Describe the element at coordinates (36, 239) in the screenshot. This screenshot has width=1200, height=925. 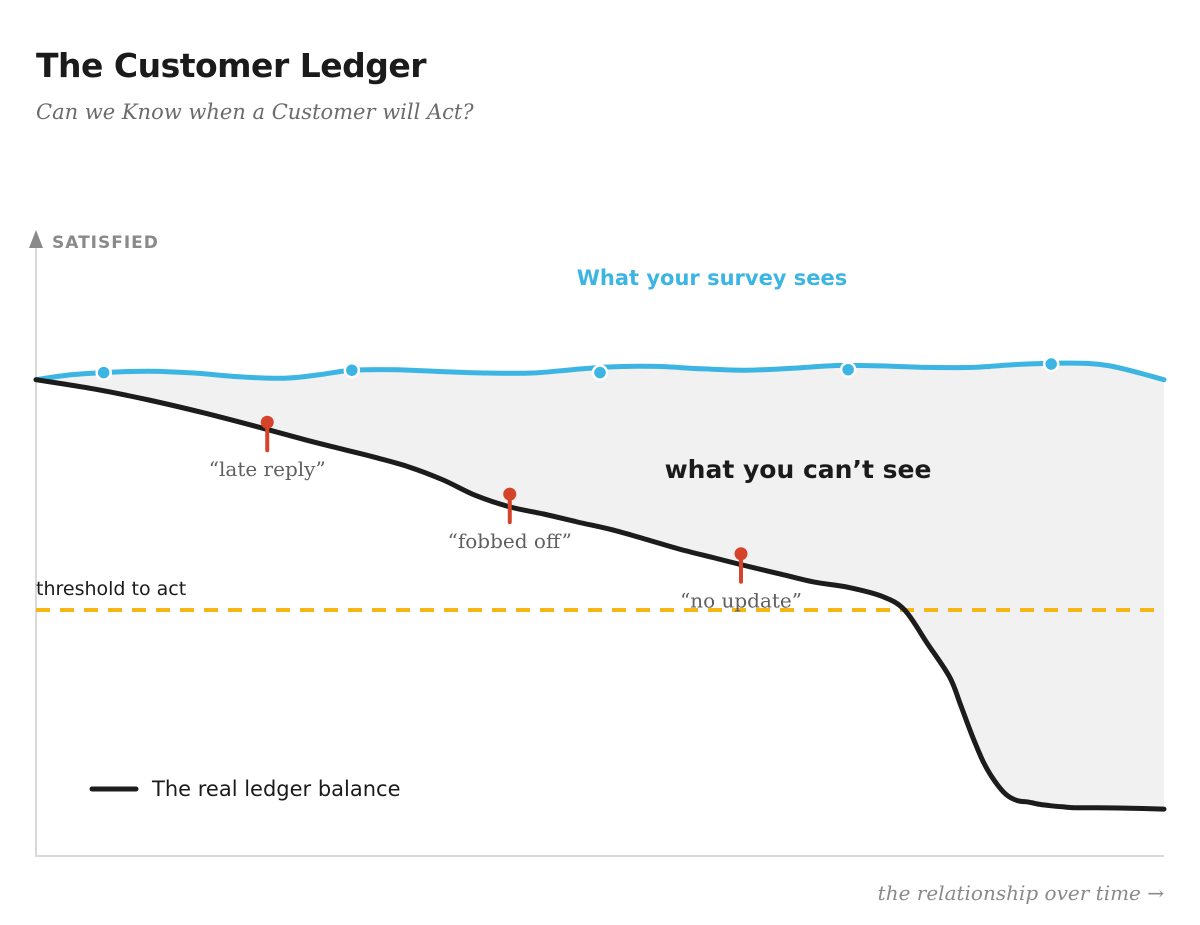
I see `y-axis-arrow-icon` at that location.